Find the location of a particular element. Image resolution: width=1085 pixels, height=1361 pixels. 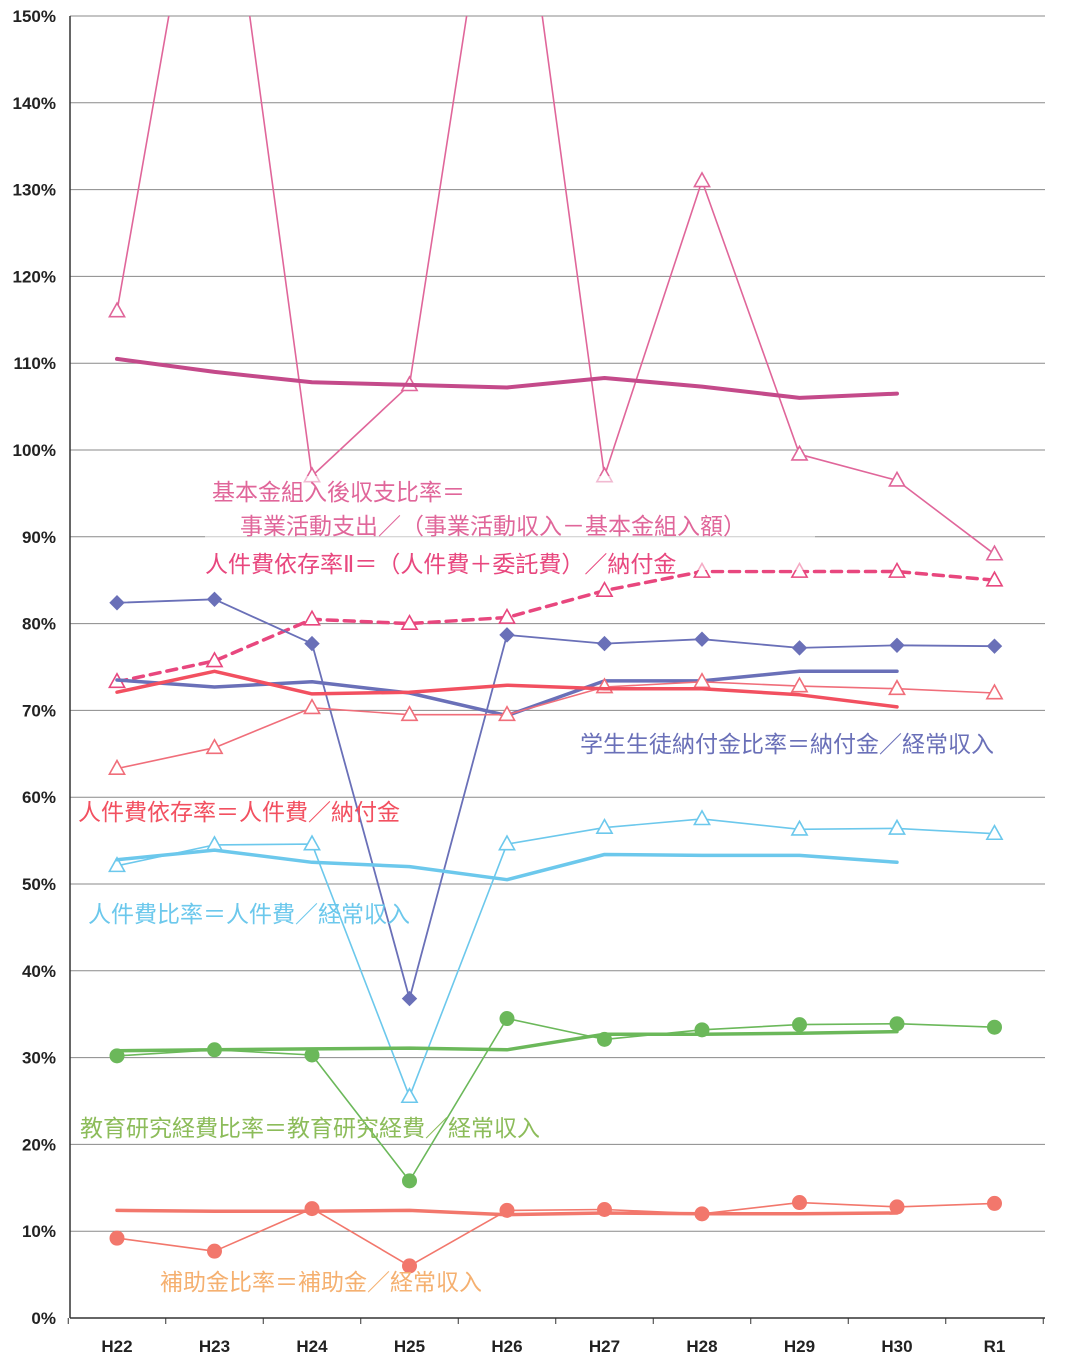

annotation-jinkenhi-hiritsu: 人件費比率＝人件費／経常収入 is located at coordinates (249, 915).